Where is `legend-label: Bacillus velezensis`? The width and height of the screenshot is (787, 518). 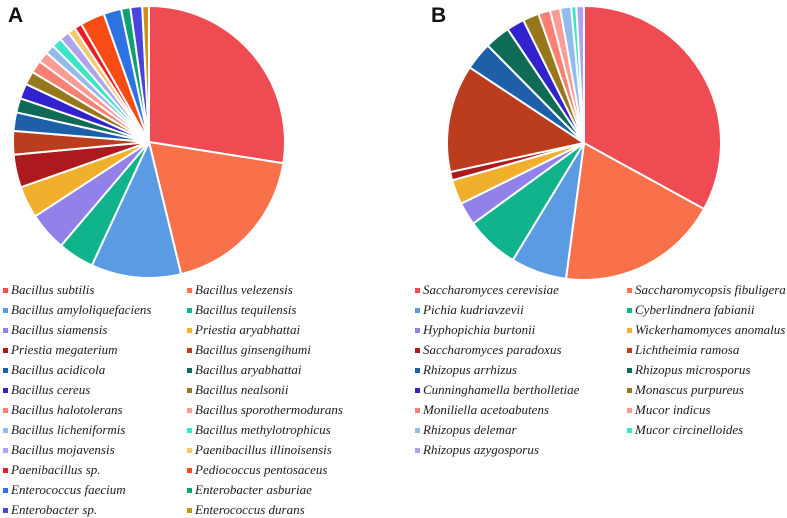
legend-label: Bacillus velezensis is located at coordinates (244, 289).